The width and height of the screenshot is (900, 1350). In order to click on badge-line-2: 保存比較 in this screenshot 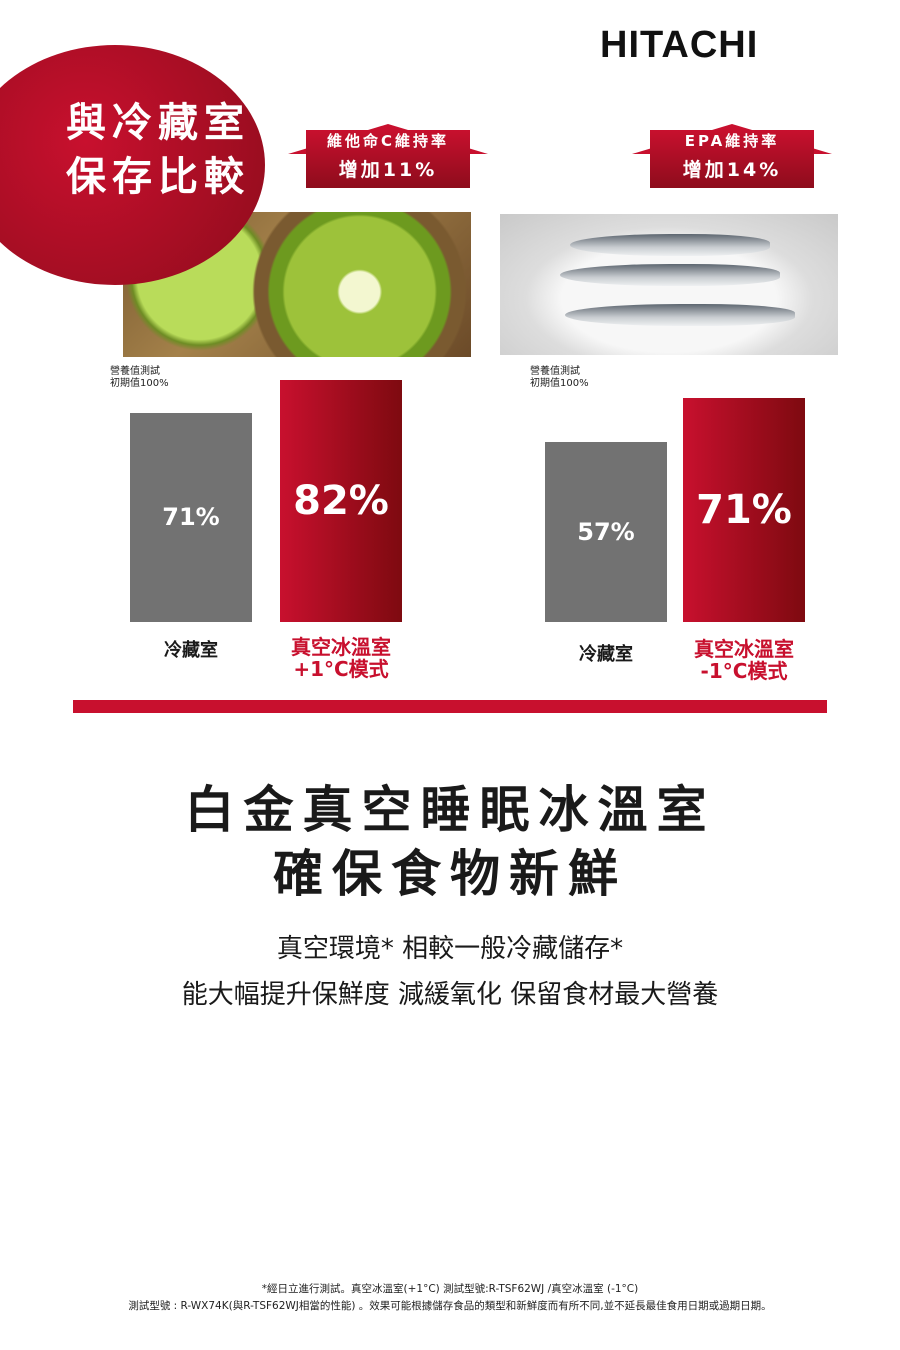, I will do `click(158, 177)`.